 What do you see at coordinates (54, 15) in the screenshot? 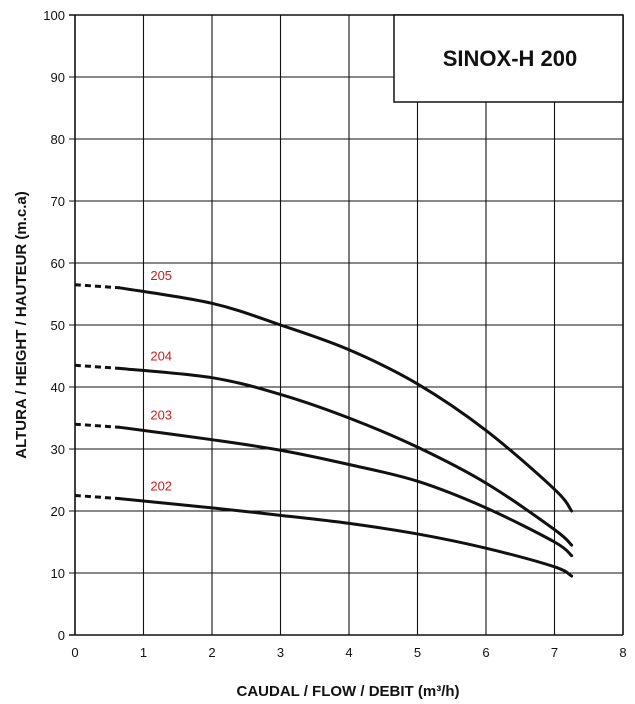
I see `y-tick-label: 100` at bounding box center [54, 15].